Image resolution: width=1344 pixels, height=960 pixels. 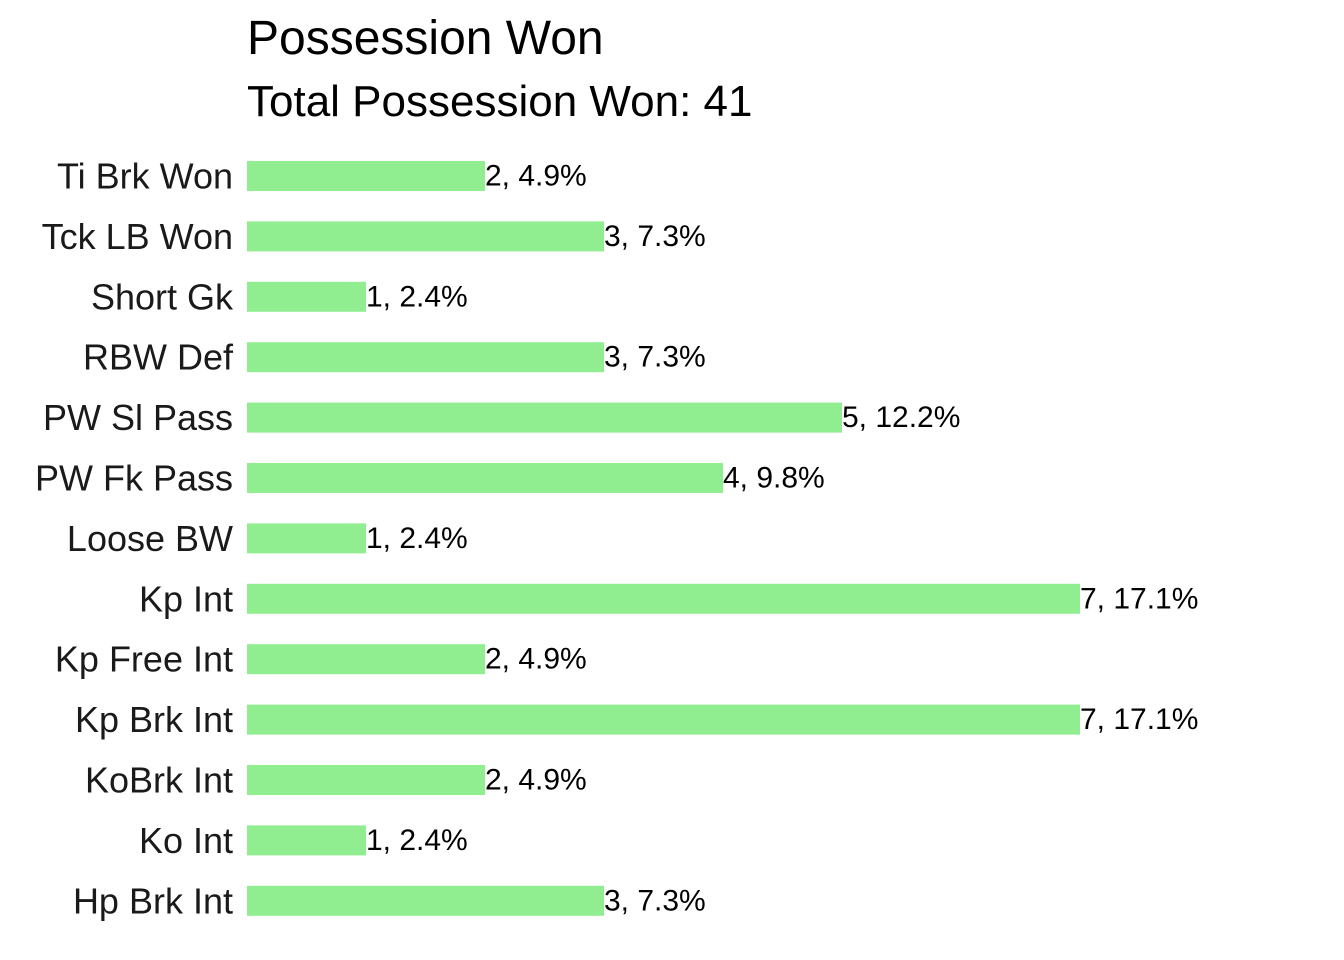 I want to click on category-label: Kp Int, so click(x=186, y=598).